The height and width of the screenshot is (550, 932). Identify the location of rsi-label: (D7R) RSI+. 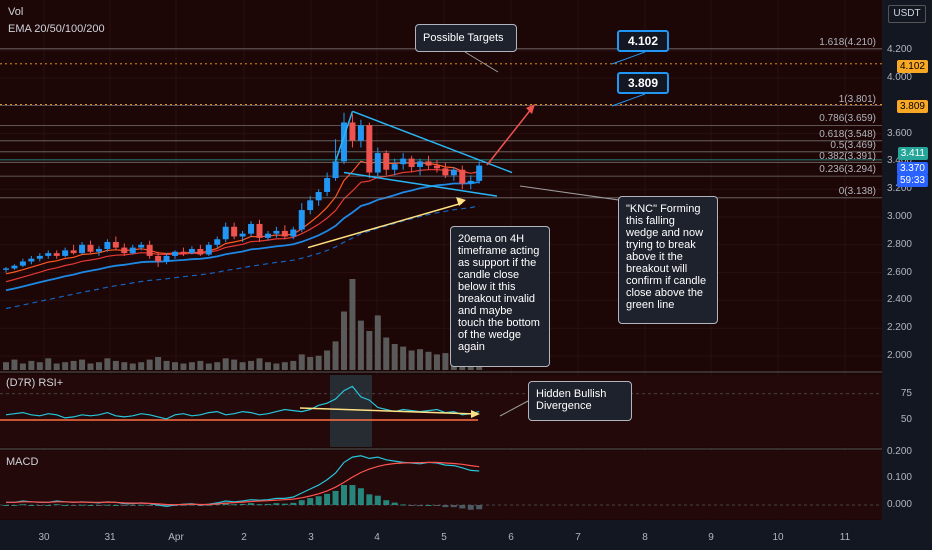
(35, 383).